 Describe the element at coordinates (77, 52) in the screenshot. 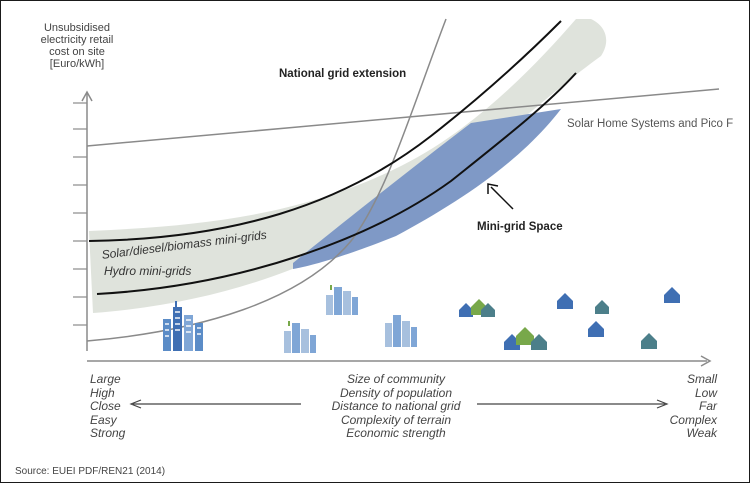

I see `y-axis-label-line: cost on site` at that location.